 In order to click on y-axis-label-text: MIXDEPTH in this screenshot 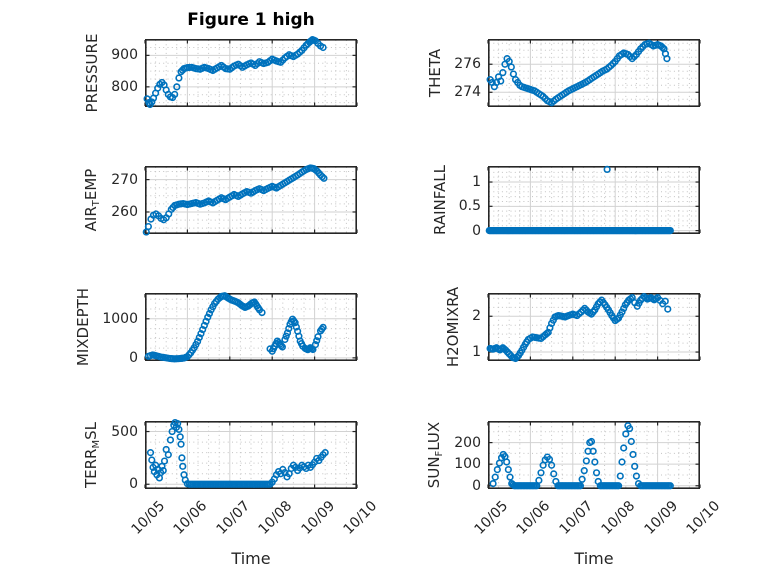, I will do `click(83, 327)`.